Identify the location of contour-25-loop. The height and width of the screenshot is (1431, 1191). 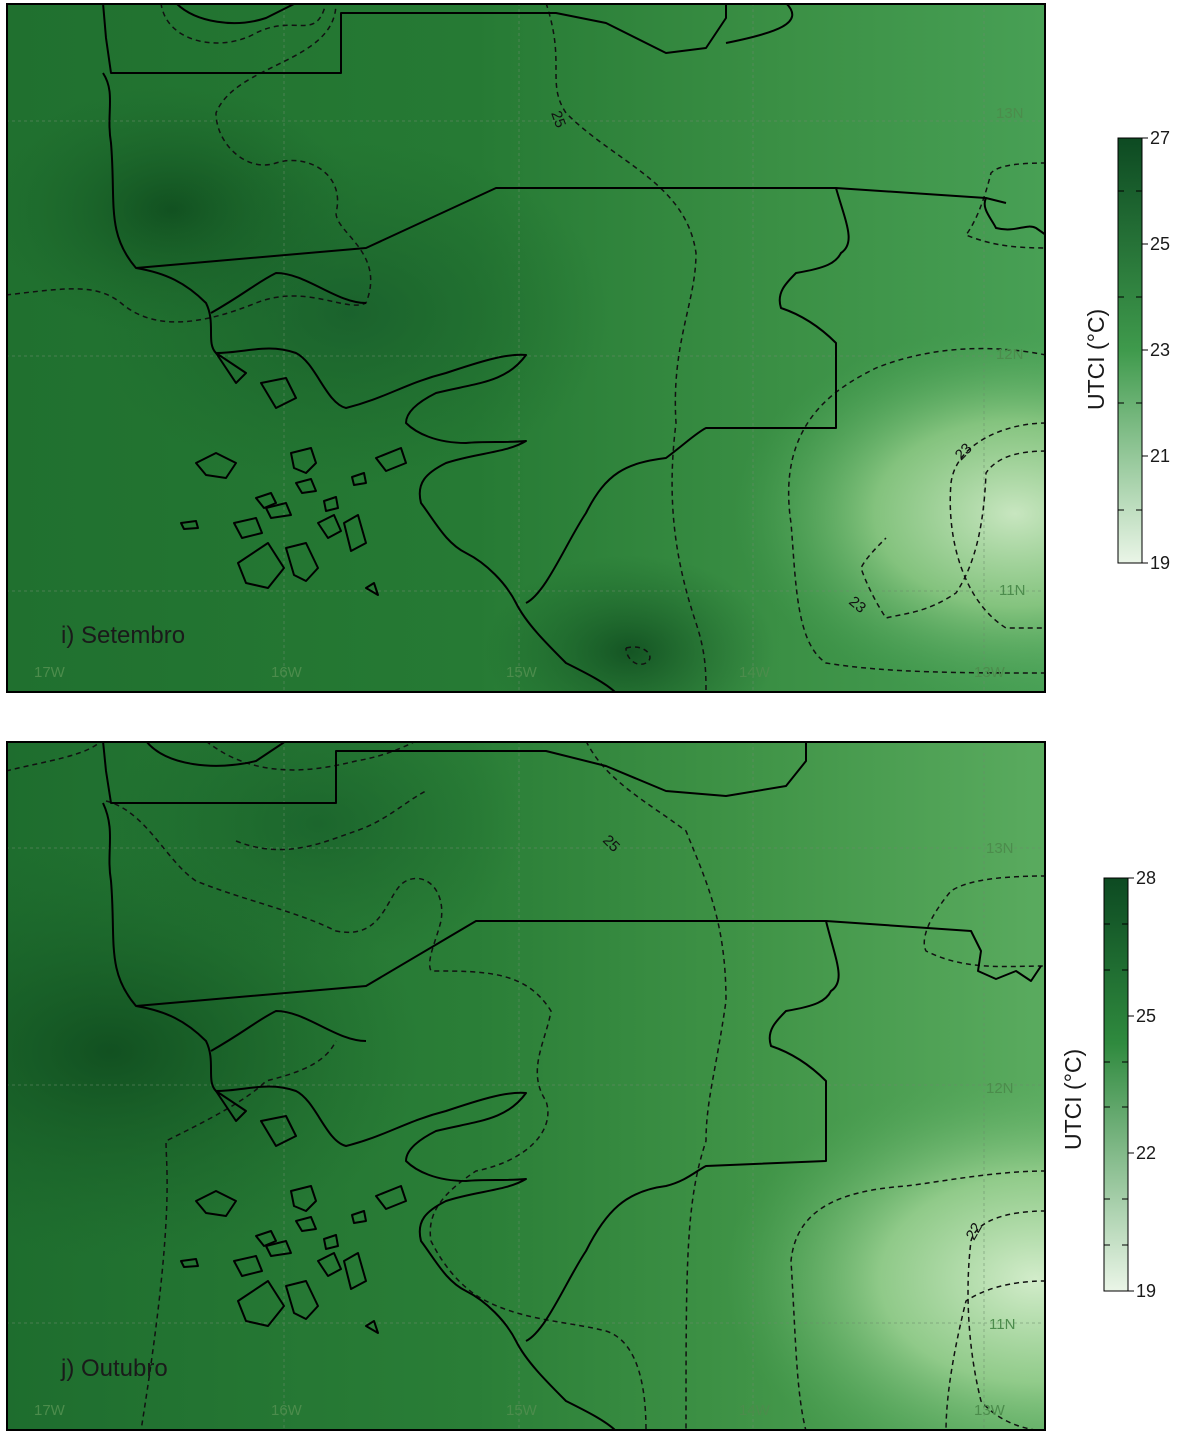
(331, 820).